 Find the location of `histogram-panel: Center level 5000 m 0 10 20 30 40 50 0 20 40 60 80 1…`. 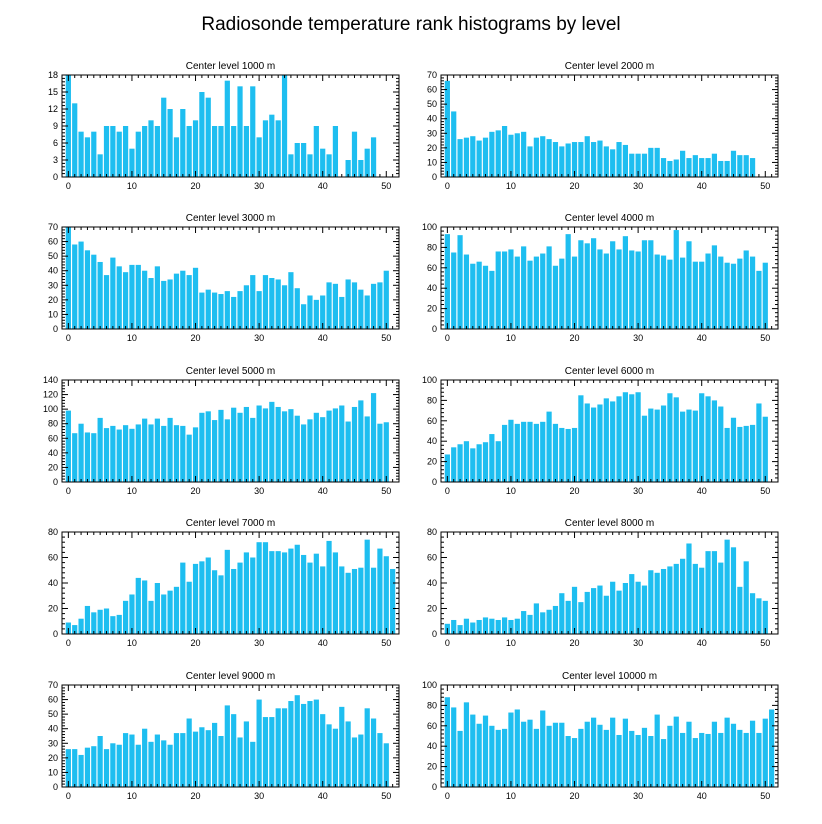

histogram-panel: Center level 5000 m 0 10 20 30 40 50 0 20 40 60 80 1… is located at coordinates (221, 431).